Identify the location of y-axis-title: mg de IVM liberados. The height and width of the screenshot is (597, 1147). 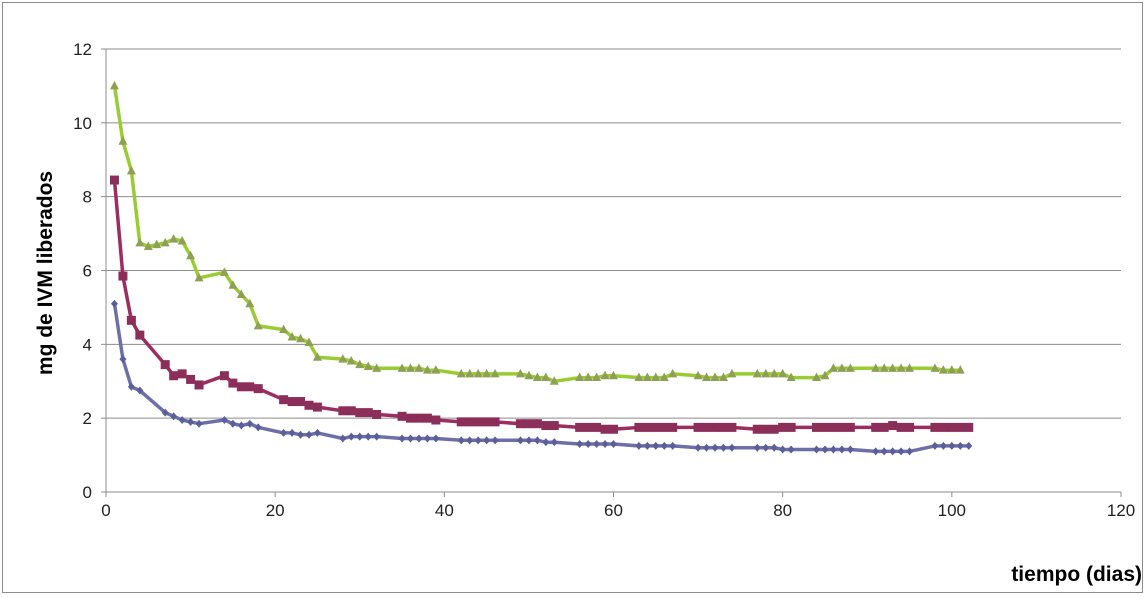
(45, 273).